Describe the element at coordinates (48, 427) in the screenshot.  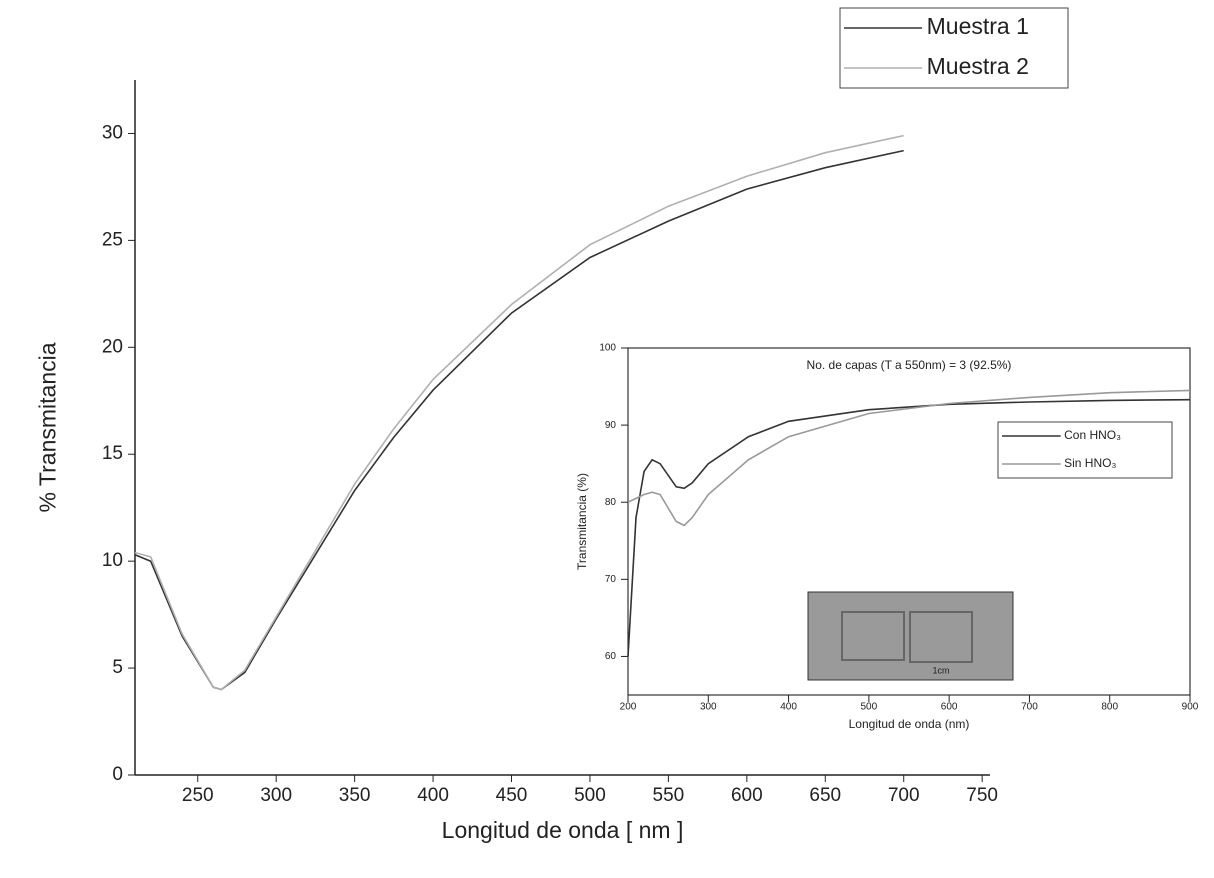
I see `y-axis-label: % Transmitancia` at that location.